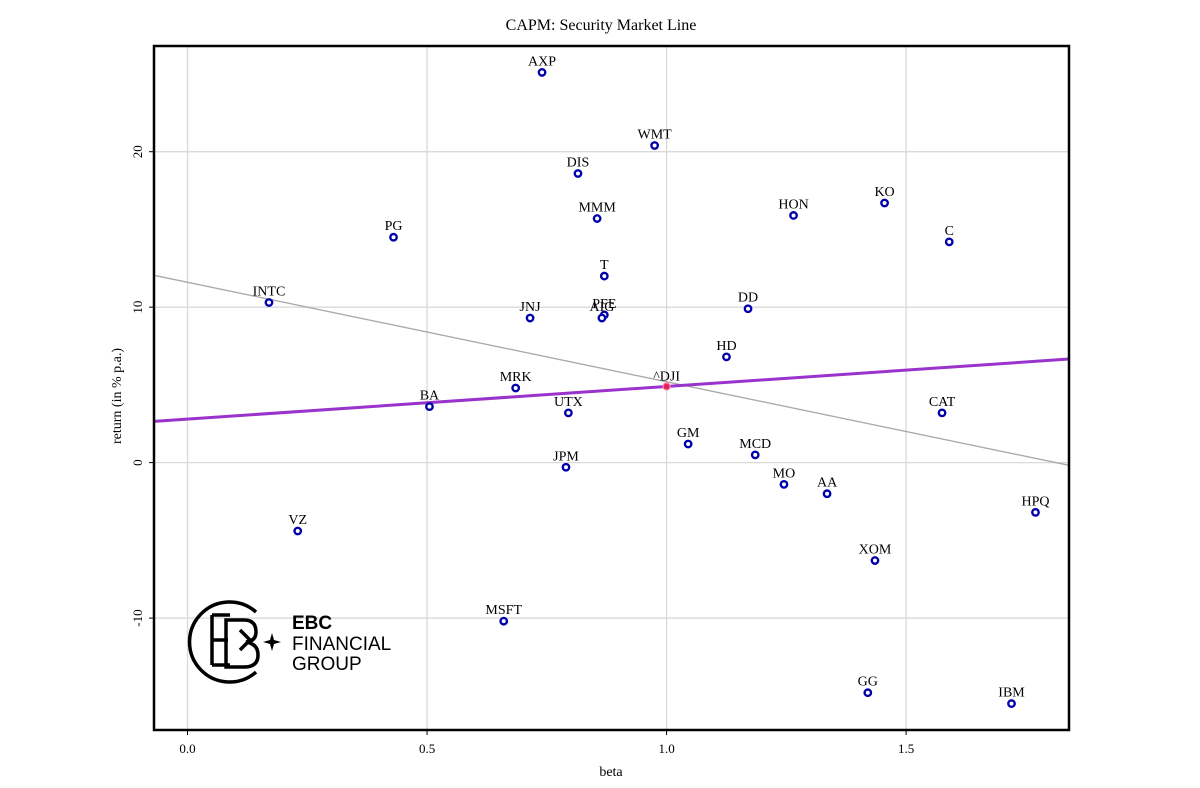 This screenshot has width=1200, height=788. Describe the element at coordinates (341, 644) in the screenshot. I see `logo-line-financial: FINANCIAL` at that location.